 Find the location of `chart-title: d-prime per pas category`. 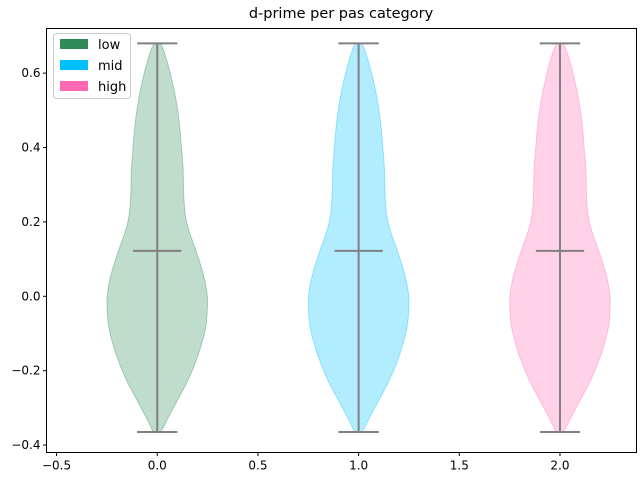

chart-title: d-prime per pas category is located at coordinates (341, 14).